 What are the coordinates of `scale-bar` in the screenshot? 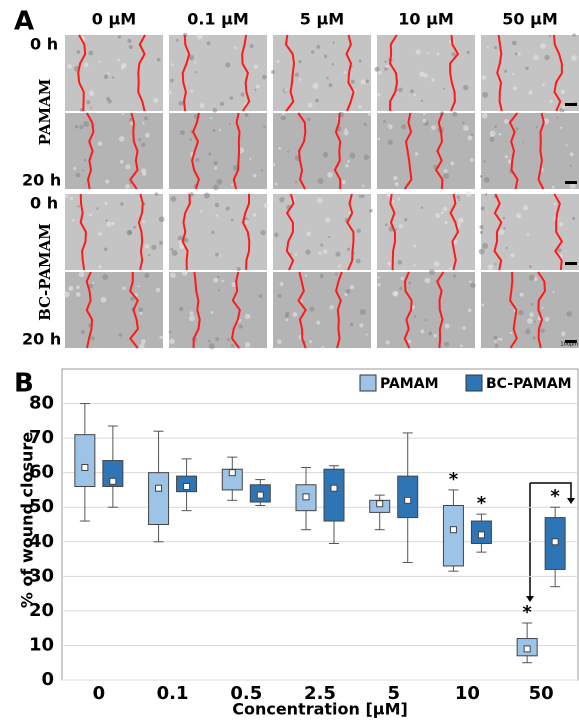 It's located at (571, 182).